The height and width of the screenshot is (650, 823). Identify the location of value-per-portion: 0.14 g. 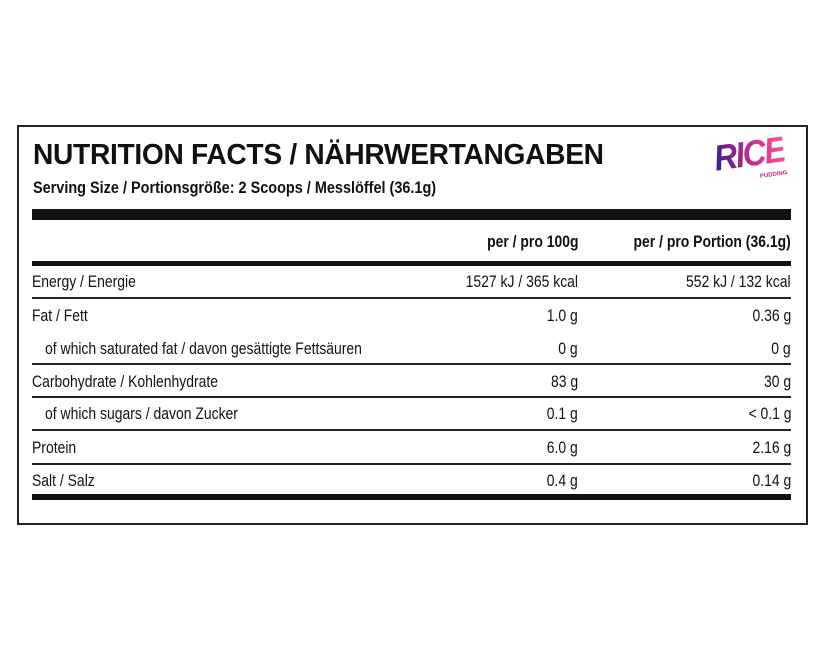
(771, 480).